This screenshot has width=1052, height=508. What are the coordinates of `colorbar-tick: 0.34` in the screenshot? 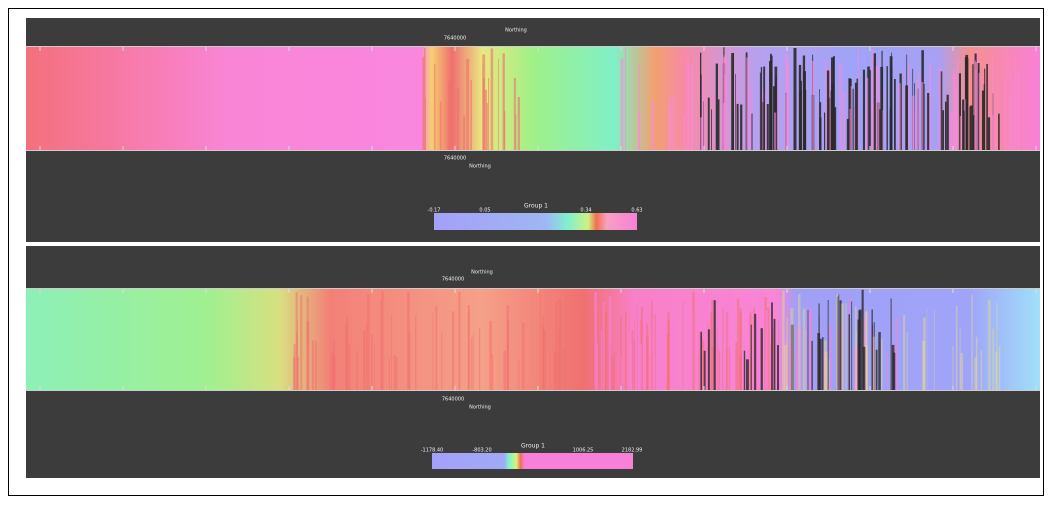 It's located at (585, 211).